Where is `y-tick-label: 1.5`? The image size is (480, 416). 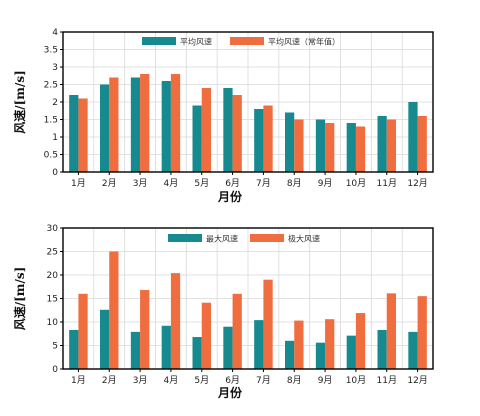 y-tick-label: 1.5 is located at coordinates (51, 121).